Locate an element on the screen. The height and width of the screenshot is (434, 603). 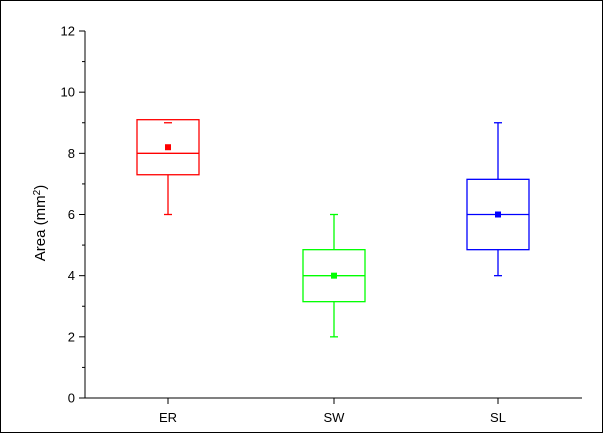
y-axis-title-sup: 2 is located at coordinates (37, 192).